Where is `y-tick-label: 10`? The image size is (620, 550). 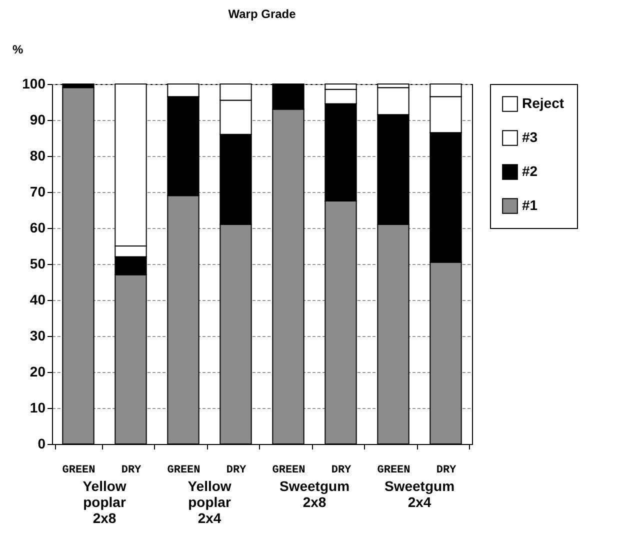
y-tick-label: 10 is located at coordinates (38, 408).